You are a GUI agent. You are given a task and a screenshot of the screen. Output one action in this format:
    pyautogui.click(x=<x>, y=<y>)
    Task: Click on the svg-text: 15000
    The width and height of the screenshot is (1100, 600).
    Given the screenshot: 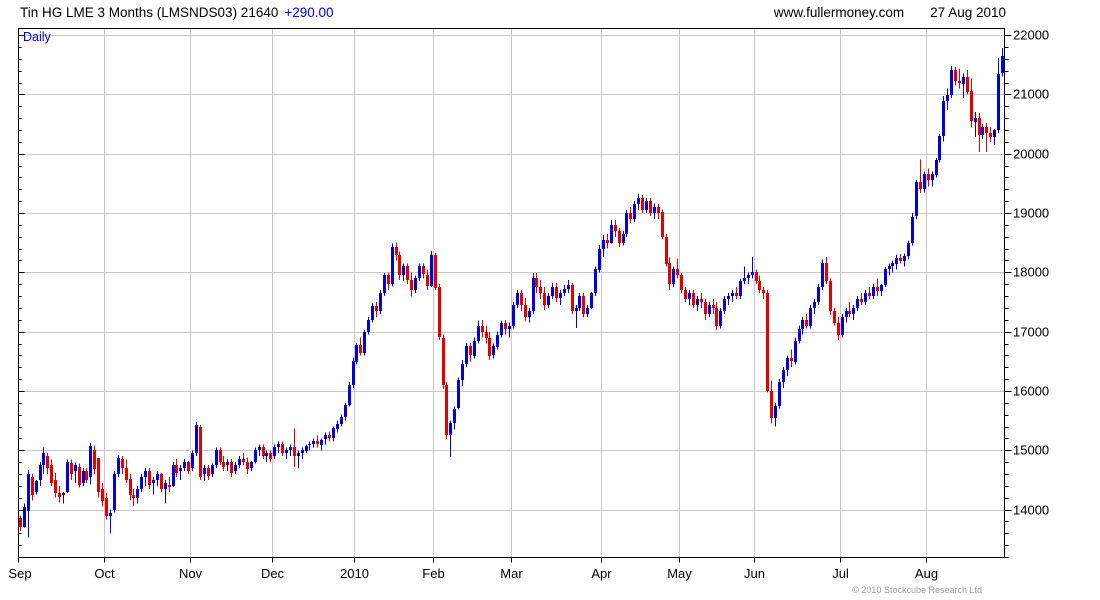 What is the action you would take?
    pyautogui.click(x=1031, y=450)
    